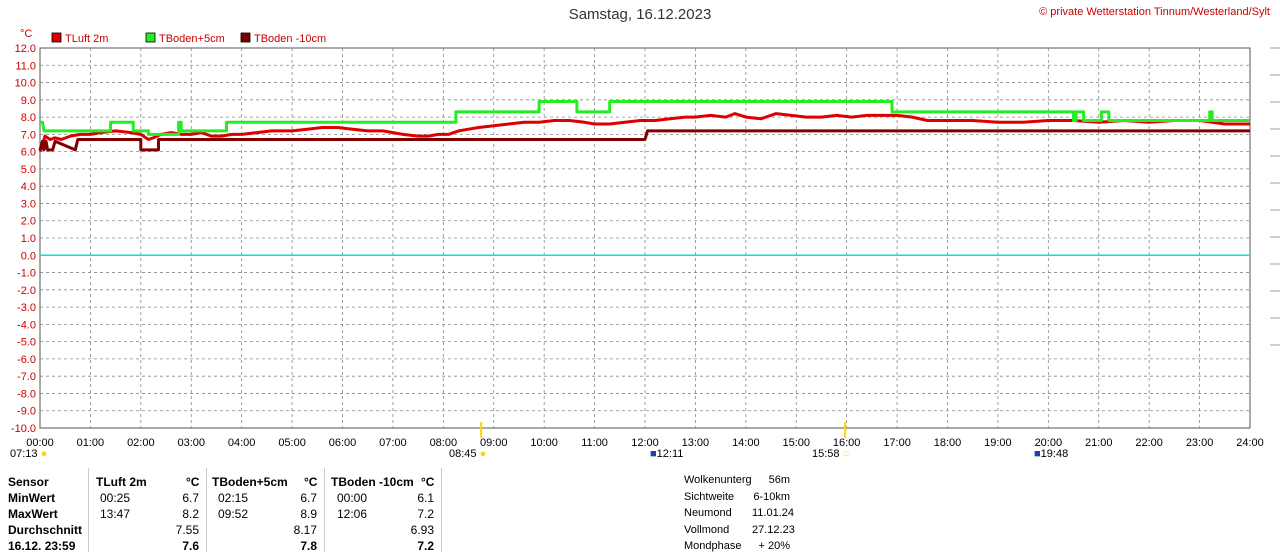  What do you see at coordinates (718, 480) in the screenshot?
I see `info-label: Wolkenunterg` at bounding box center [718, 480].